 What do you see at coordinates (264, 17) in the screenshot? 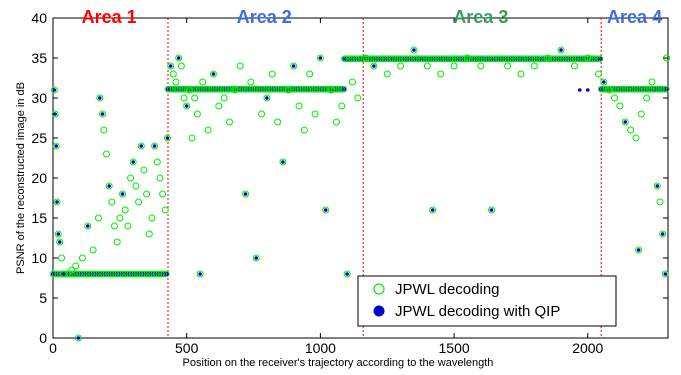
I see `area-label-2: Area 2` at bounding box center [264, 17].